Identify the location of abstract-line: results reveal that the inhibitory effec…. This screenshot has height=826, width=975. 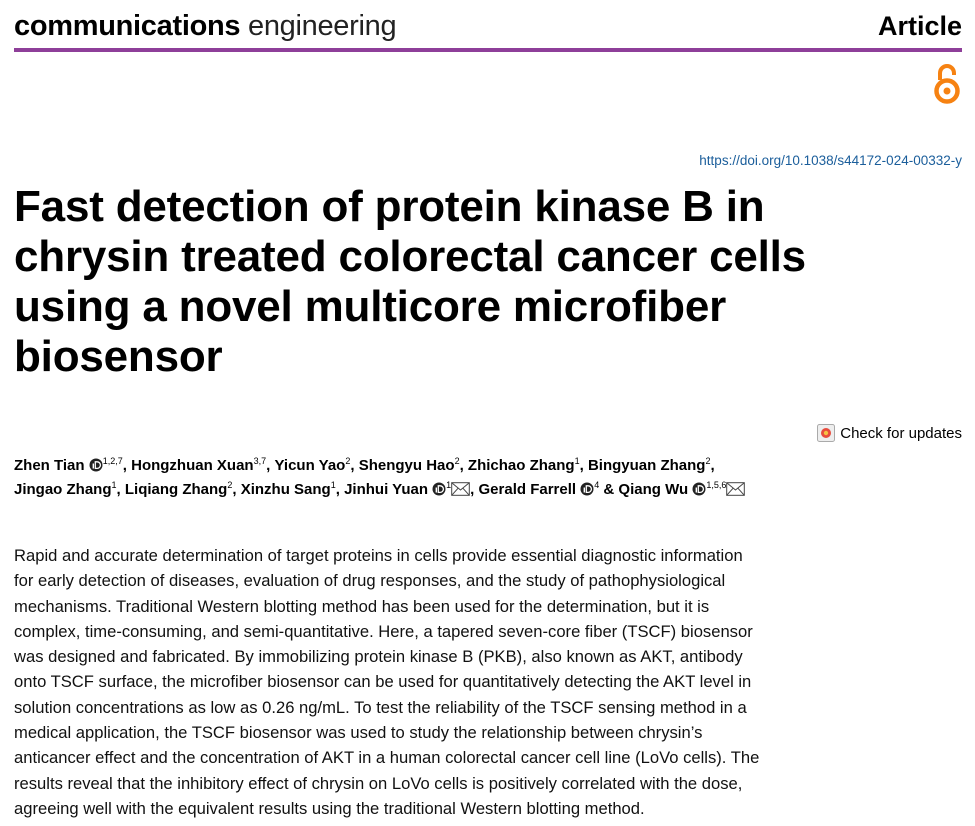
(378, 783).